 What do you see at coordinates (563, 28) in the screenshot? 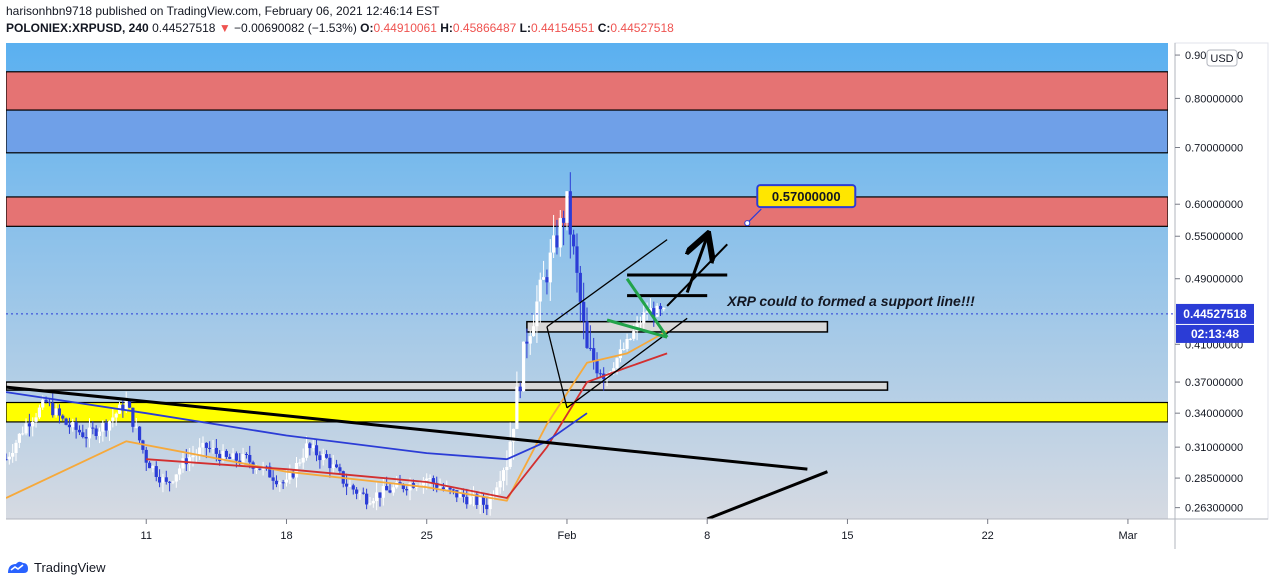
I see `low-value: 0.44154551` at bounding box center [563, 28].